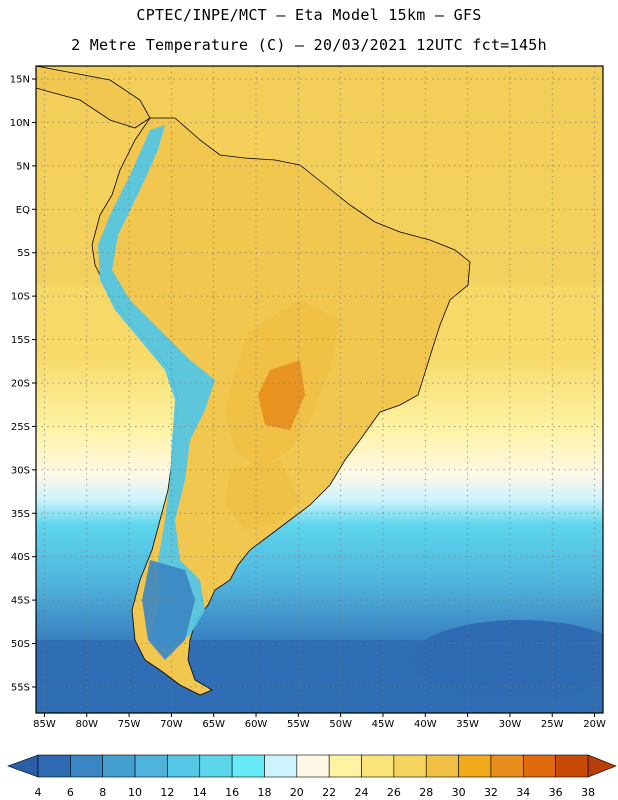 The image size is (618, 800). What do you see at coordinates (523, 792) in the screenshot?
I see `colorbar-label: 34` at bounding box center [523, 792].